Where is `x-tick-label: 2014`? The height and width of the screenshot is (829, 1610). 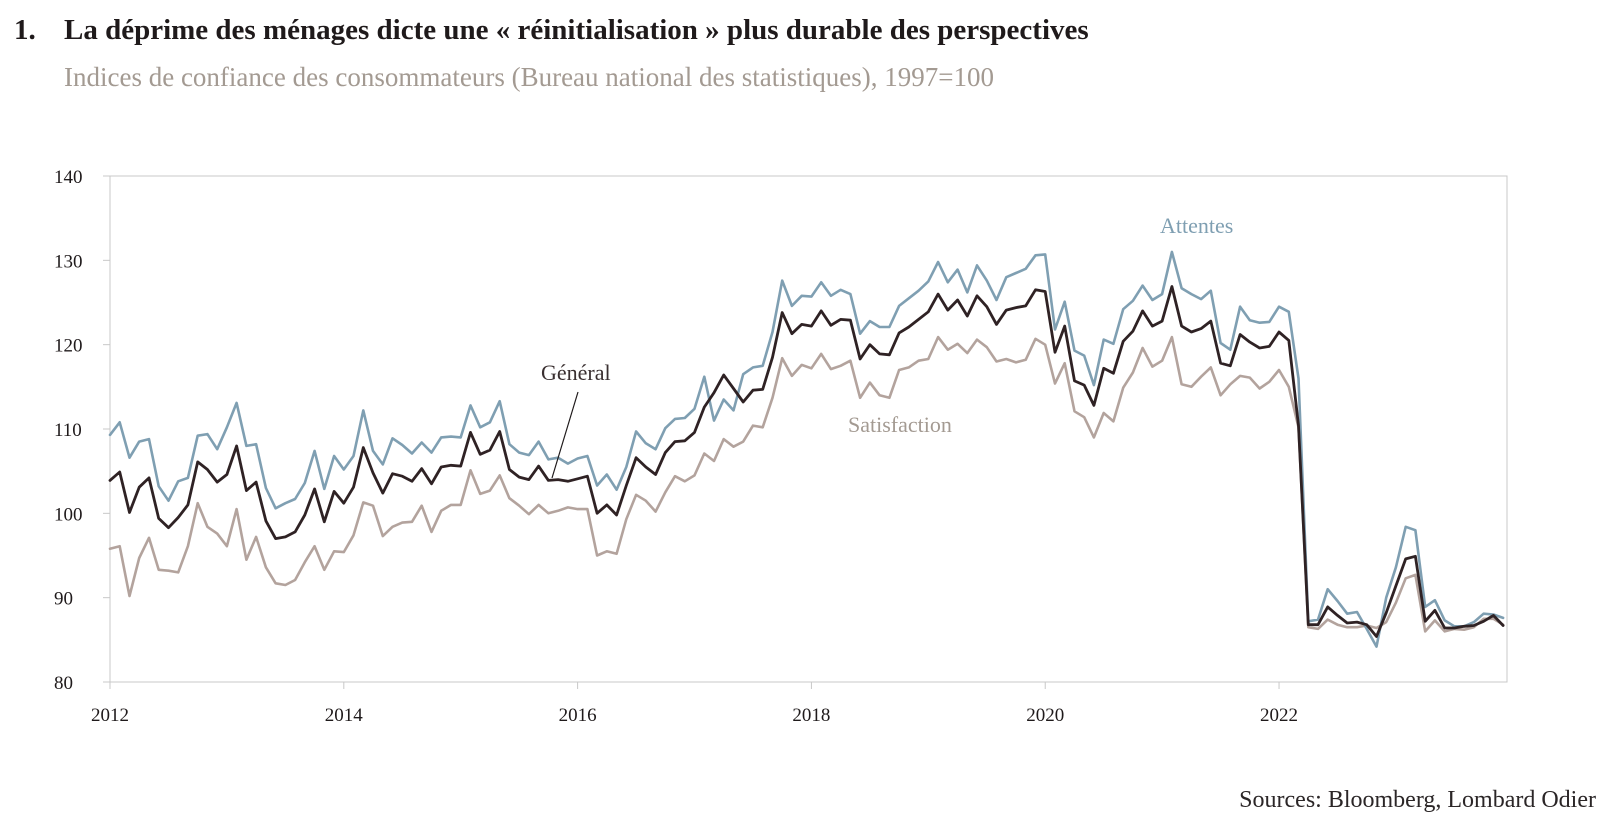 x-tick-label: 2014 is located at coordinates (344, 715).